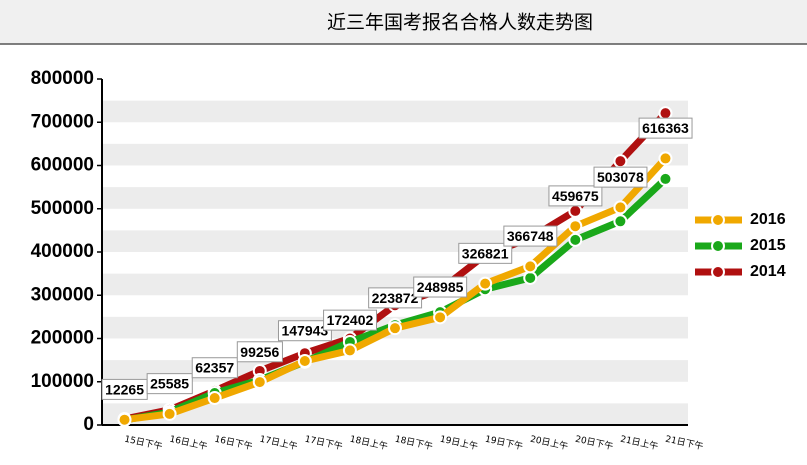  I want to click on data-label: 62357, so click(214, 368).